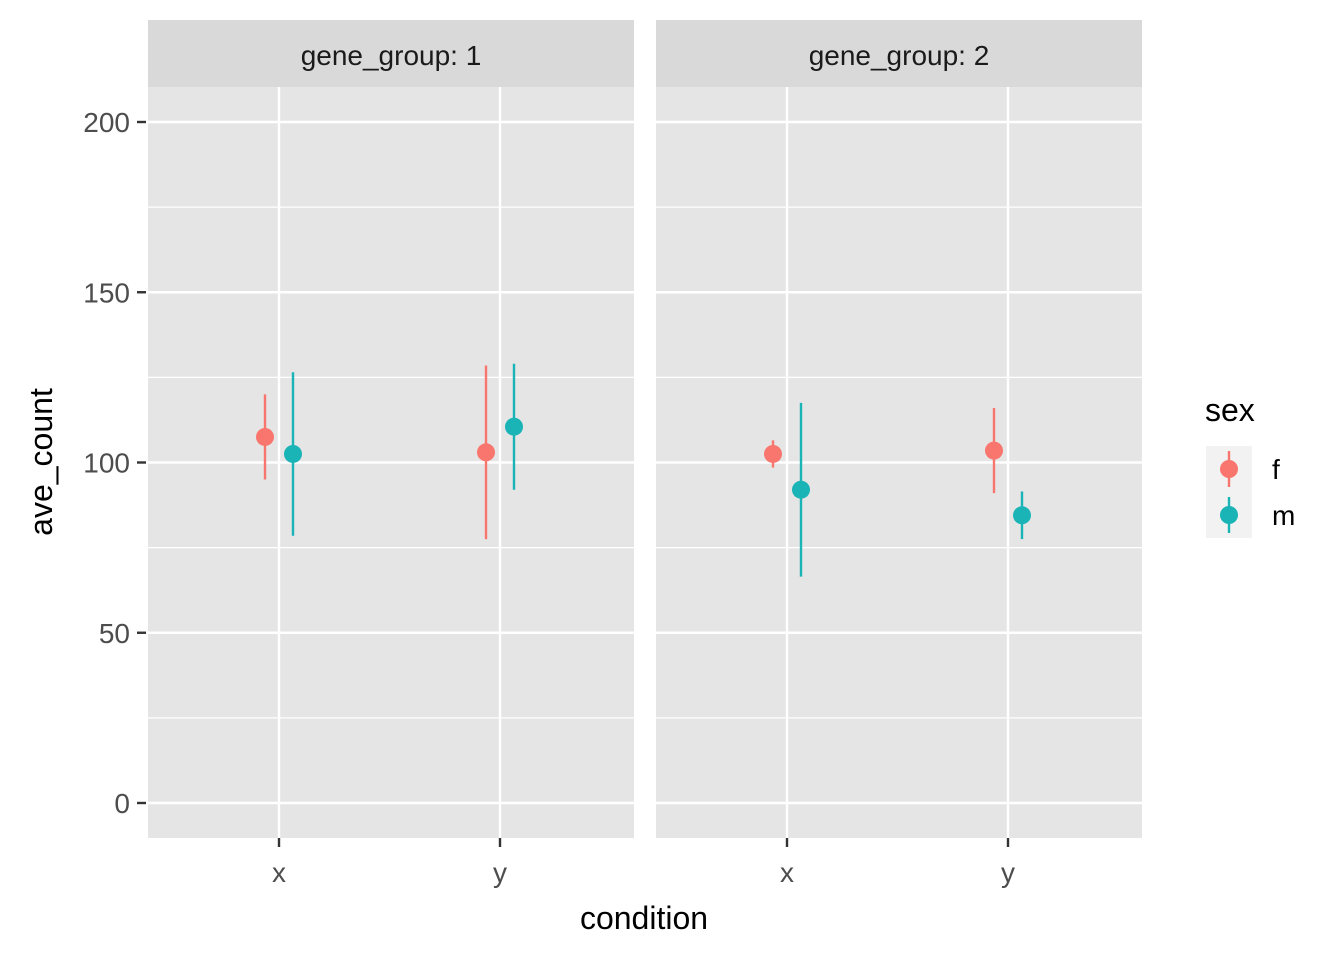 The width and height of the screenshot is (1344, 965). Describe the element at coordinates (1250, 492) in the screenshot. I see `legend-keys: fm` at that location.